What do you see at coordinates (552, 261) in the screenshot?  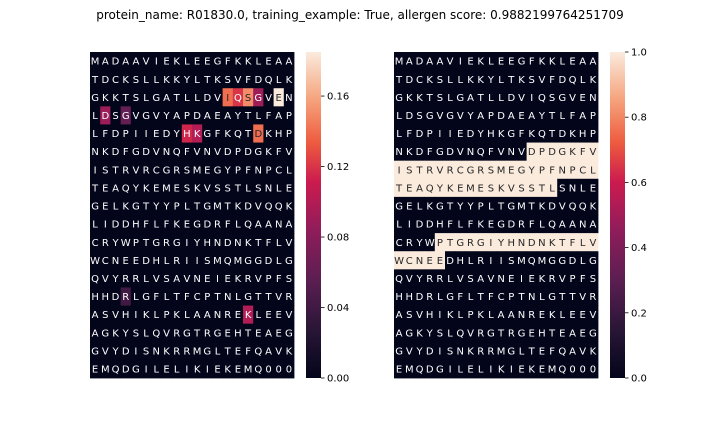 I see `residue-label: G` at bounding box center [552, 261].